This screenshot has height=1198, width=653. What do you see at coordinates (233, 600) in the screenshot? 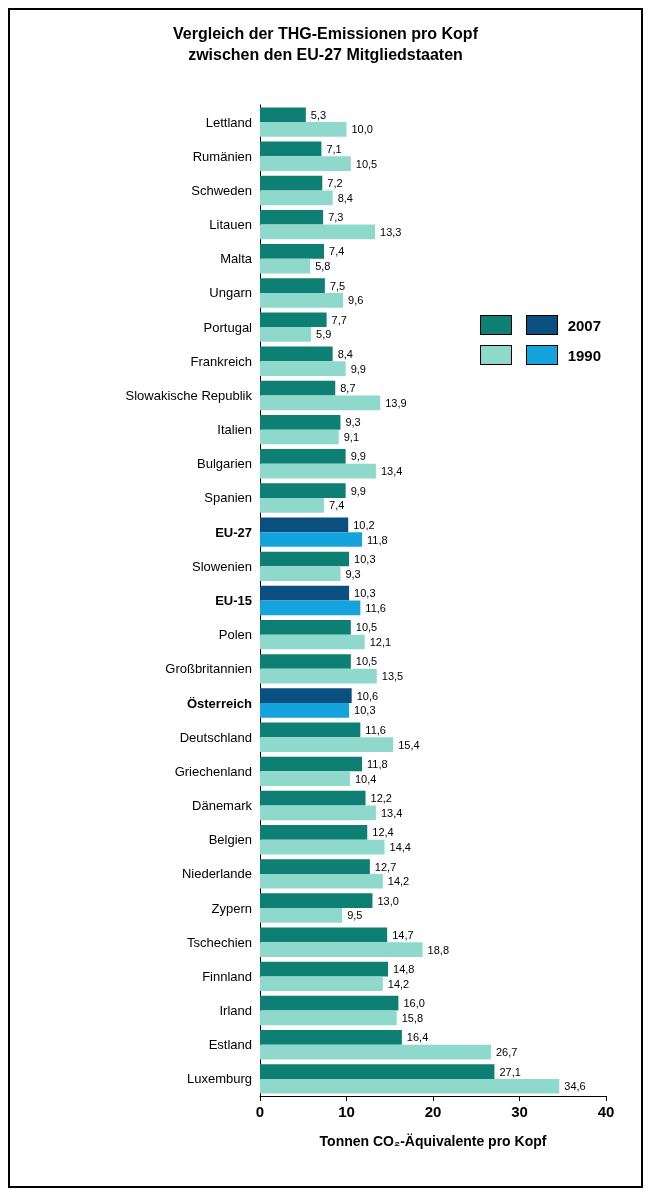
I see `y-tick-label: EU-15` at bounding box center [233, 600].